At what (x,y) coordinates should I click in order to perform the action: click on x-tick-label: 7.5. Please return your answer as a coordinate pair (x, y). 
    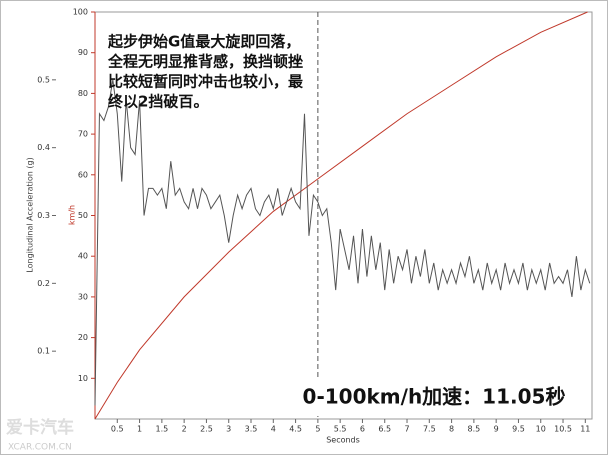
    Looking at the image, I should click on (429, 429).